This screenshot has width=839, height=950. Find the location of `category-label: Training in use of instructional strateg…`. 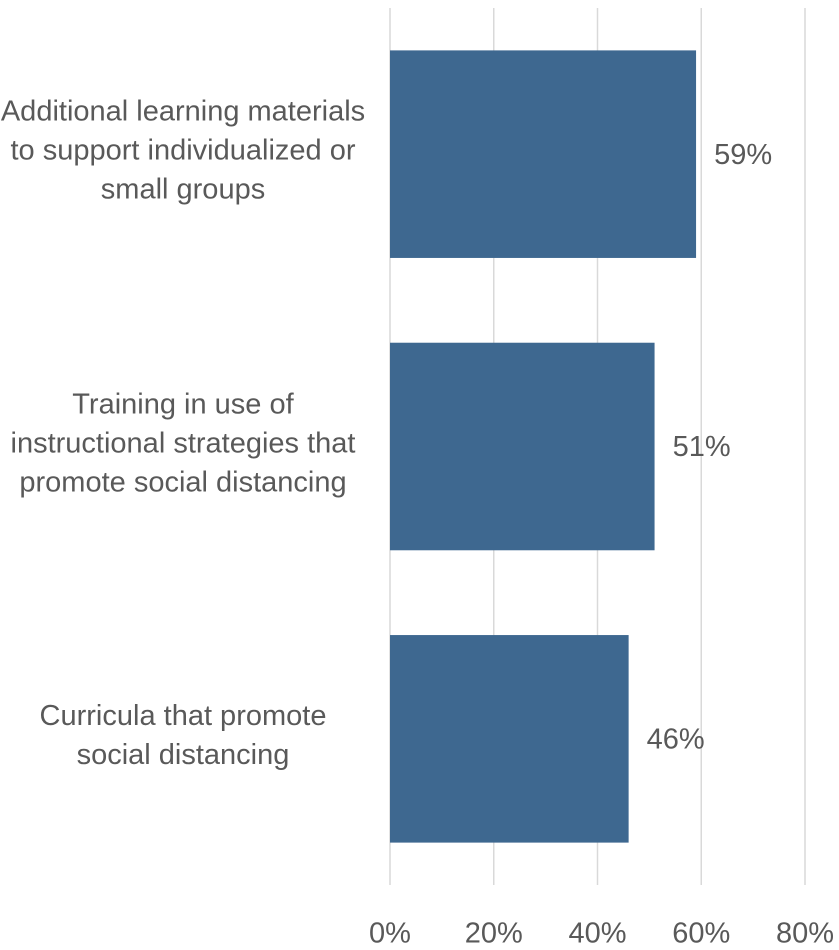

category-label: Training in use of instructional strateg… is located at coordinates (187, 443).